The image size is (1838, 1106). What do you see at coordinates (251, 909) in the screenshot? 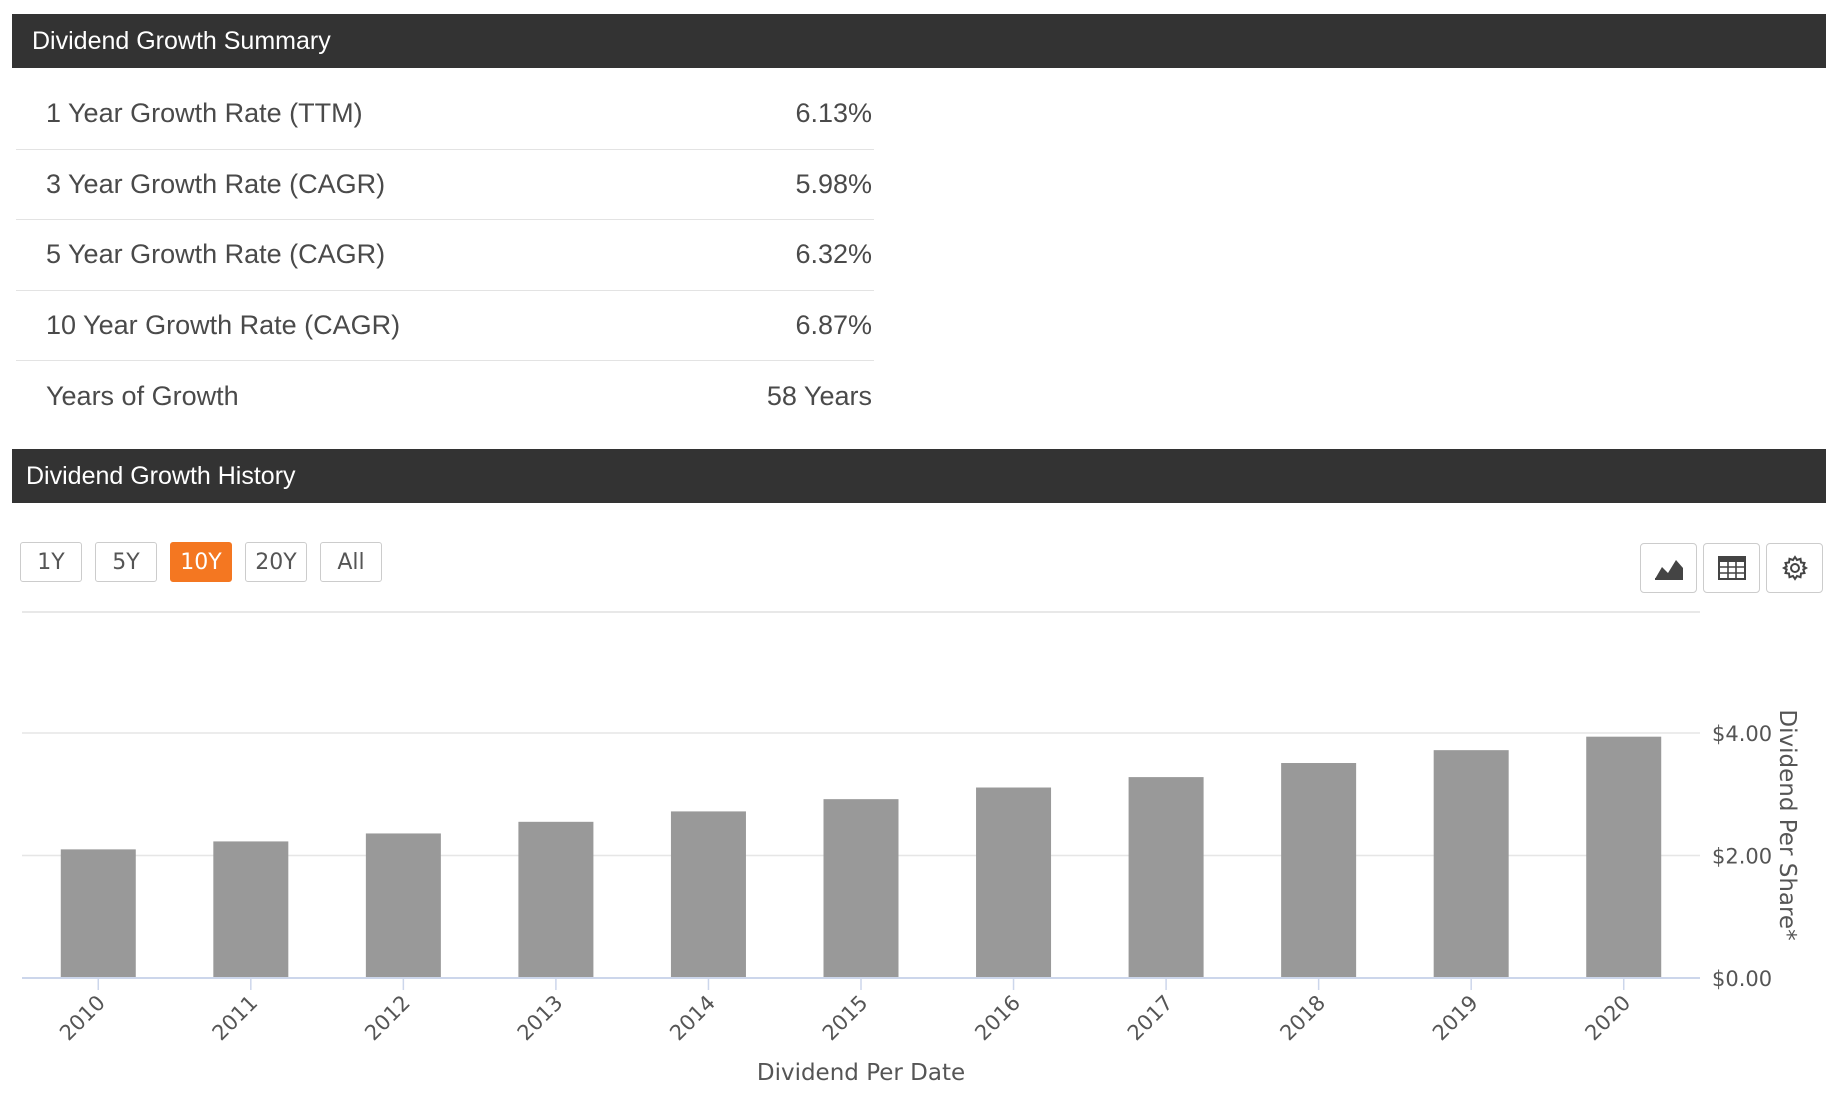
I see `bar-2011` at bounding box center [251, 909].